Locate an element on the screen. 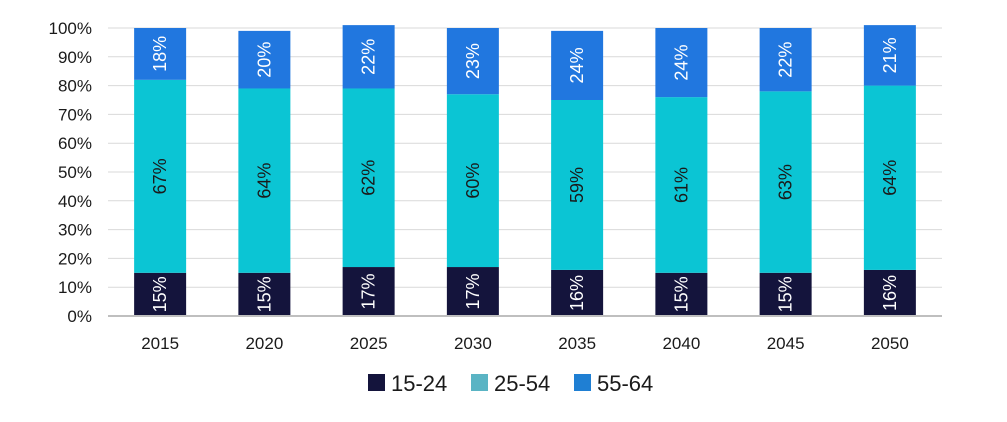 Image resolution: width=1007 pixels, height=422 pixels. x-axis: 2015 2020 2025 2030 2035 2040 2045 2050 is located at coordinates (525, 334).